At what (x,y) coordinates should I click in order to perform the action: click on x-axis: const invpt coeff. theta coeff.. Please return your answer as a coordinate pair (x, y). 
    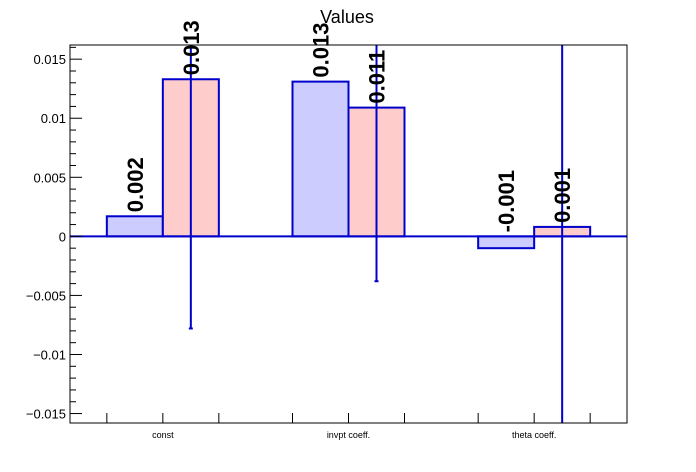
    Looking at the image, I should click on (348, 426).